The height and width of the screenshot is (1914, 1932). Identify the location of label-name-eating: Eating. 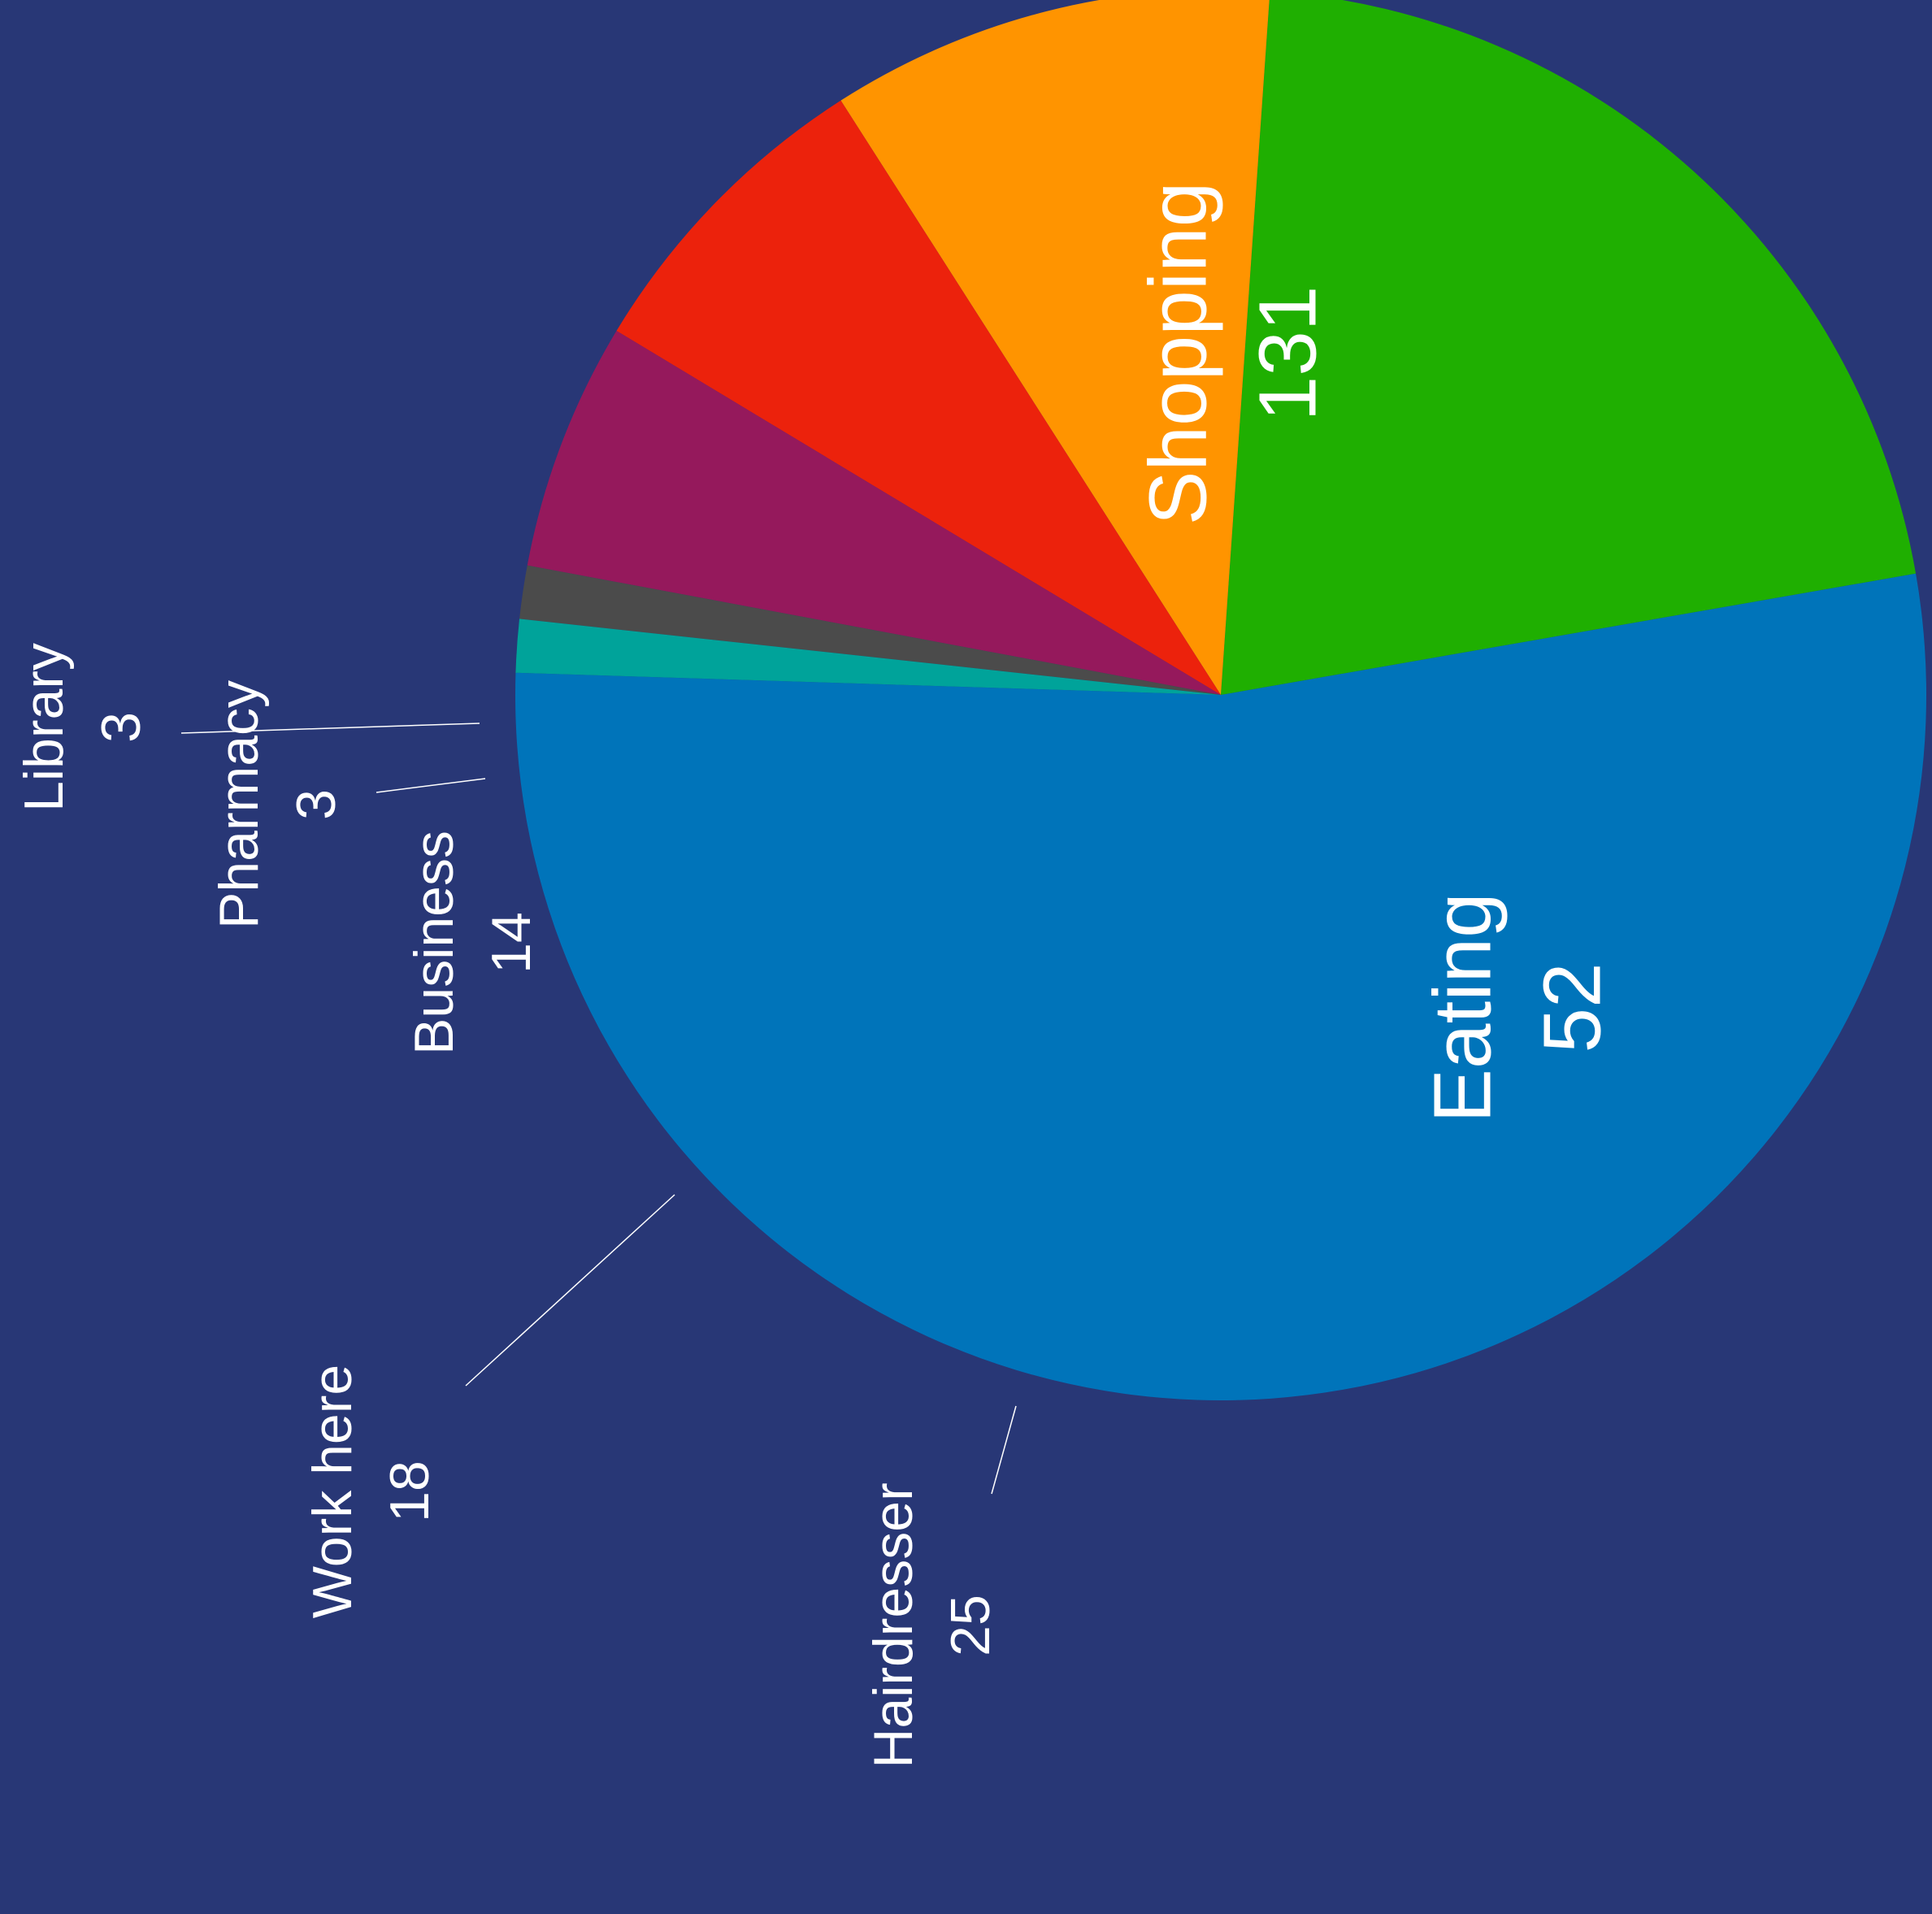
(1463, 1008).